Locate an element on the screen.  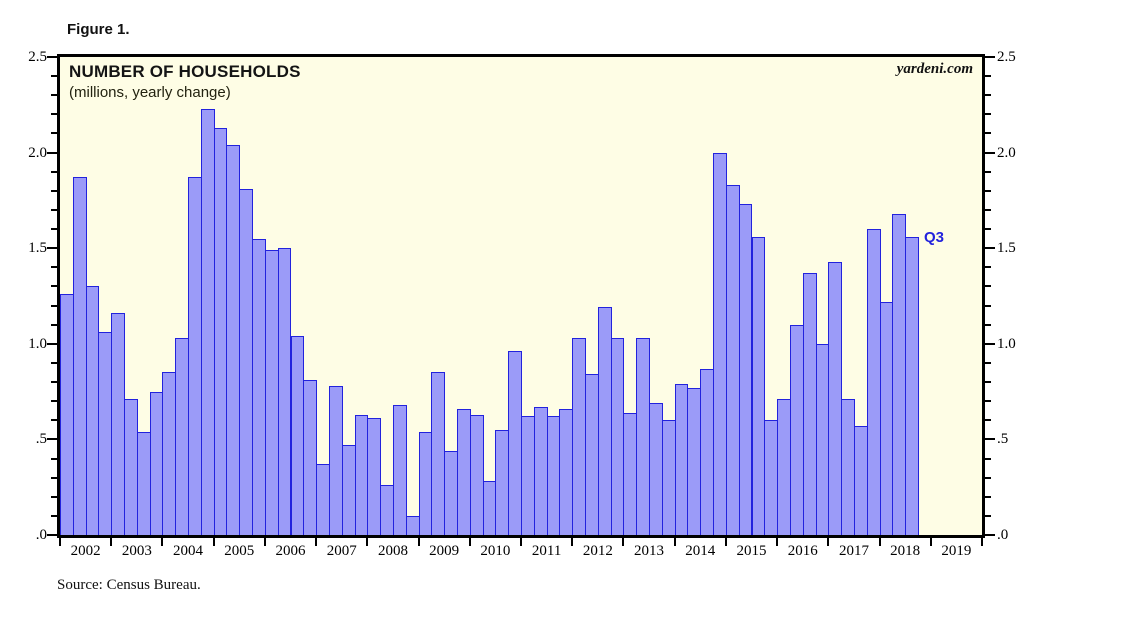
bar-2002-Q1 is located at coordinates (67, 414).